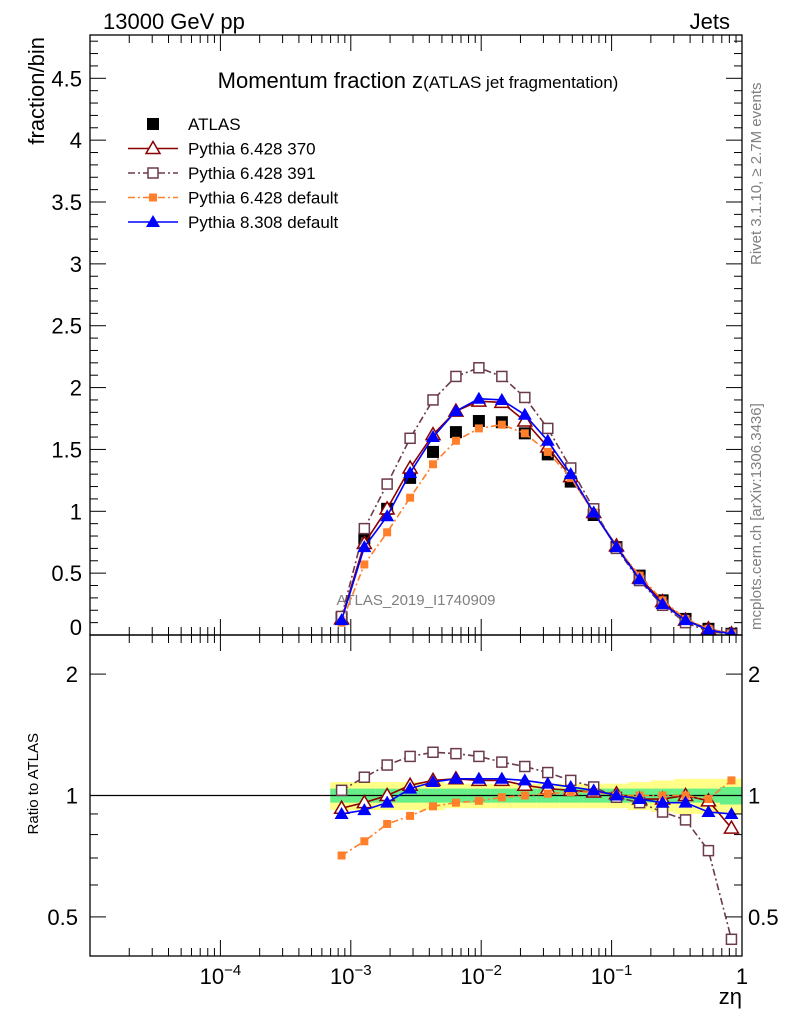 The image size is (786, 1024). I want to click on y-tick-label: 4, so click(76, 140).